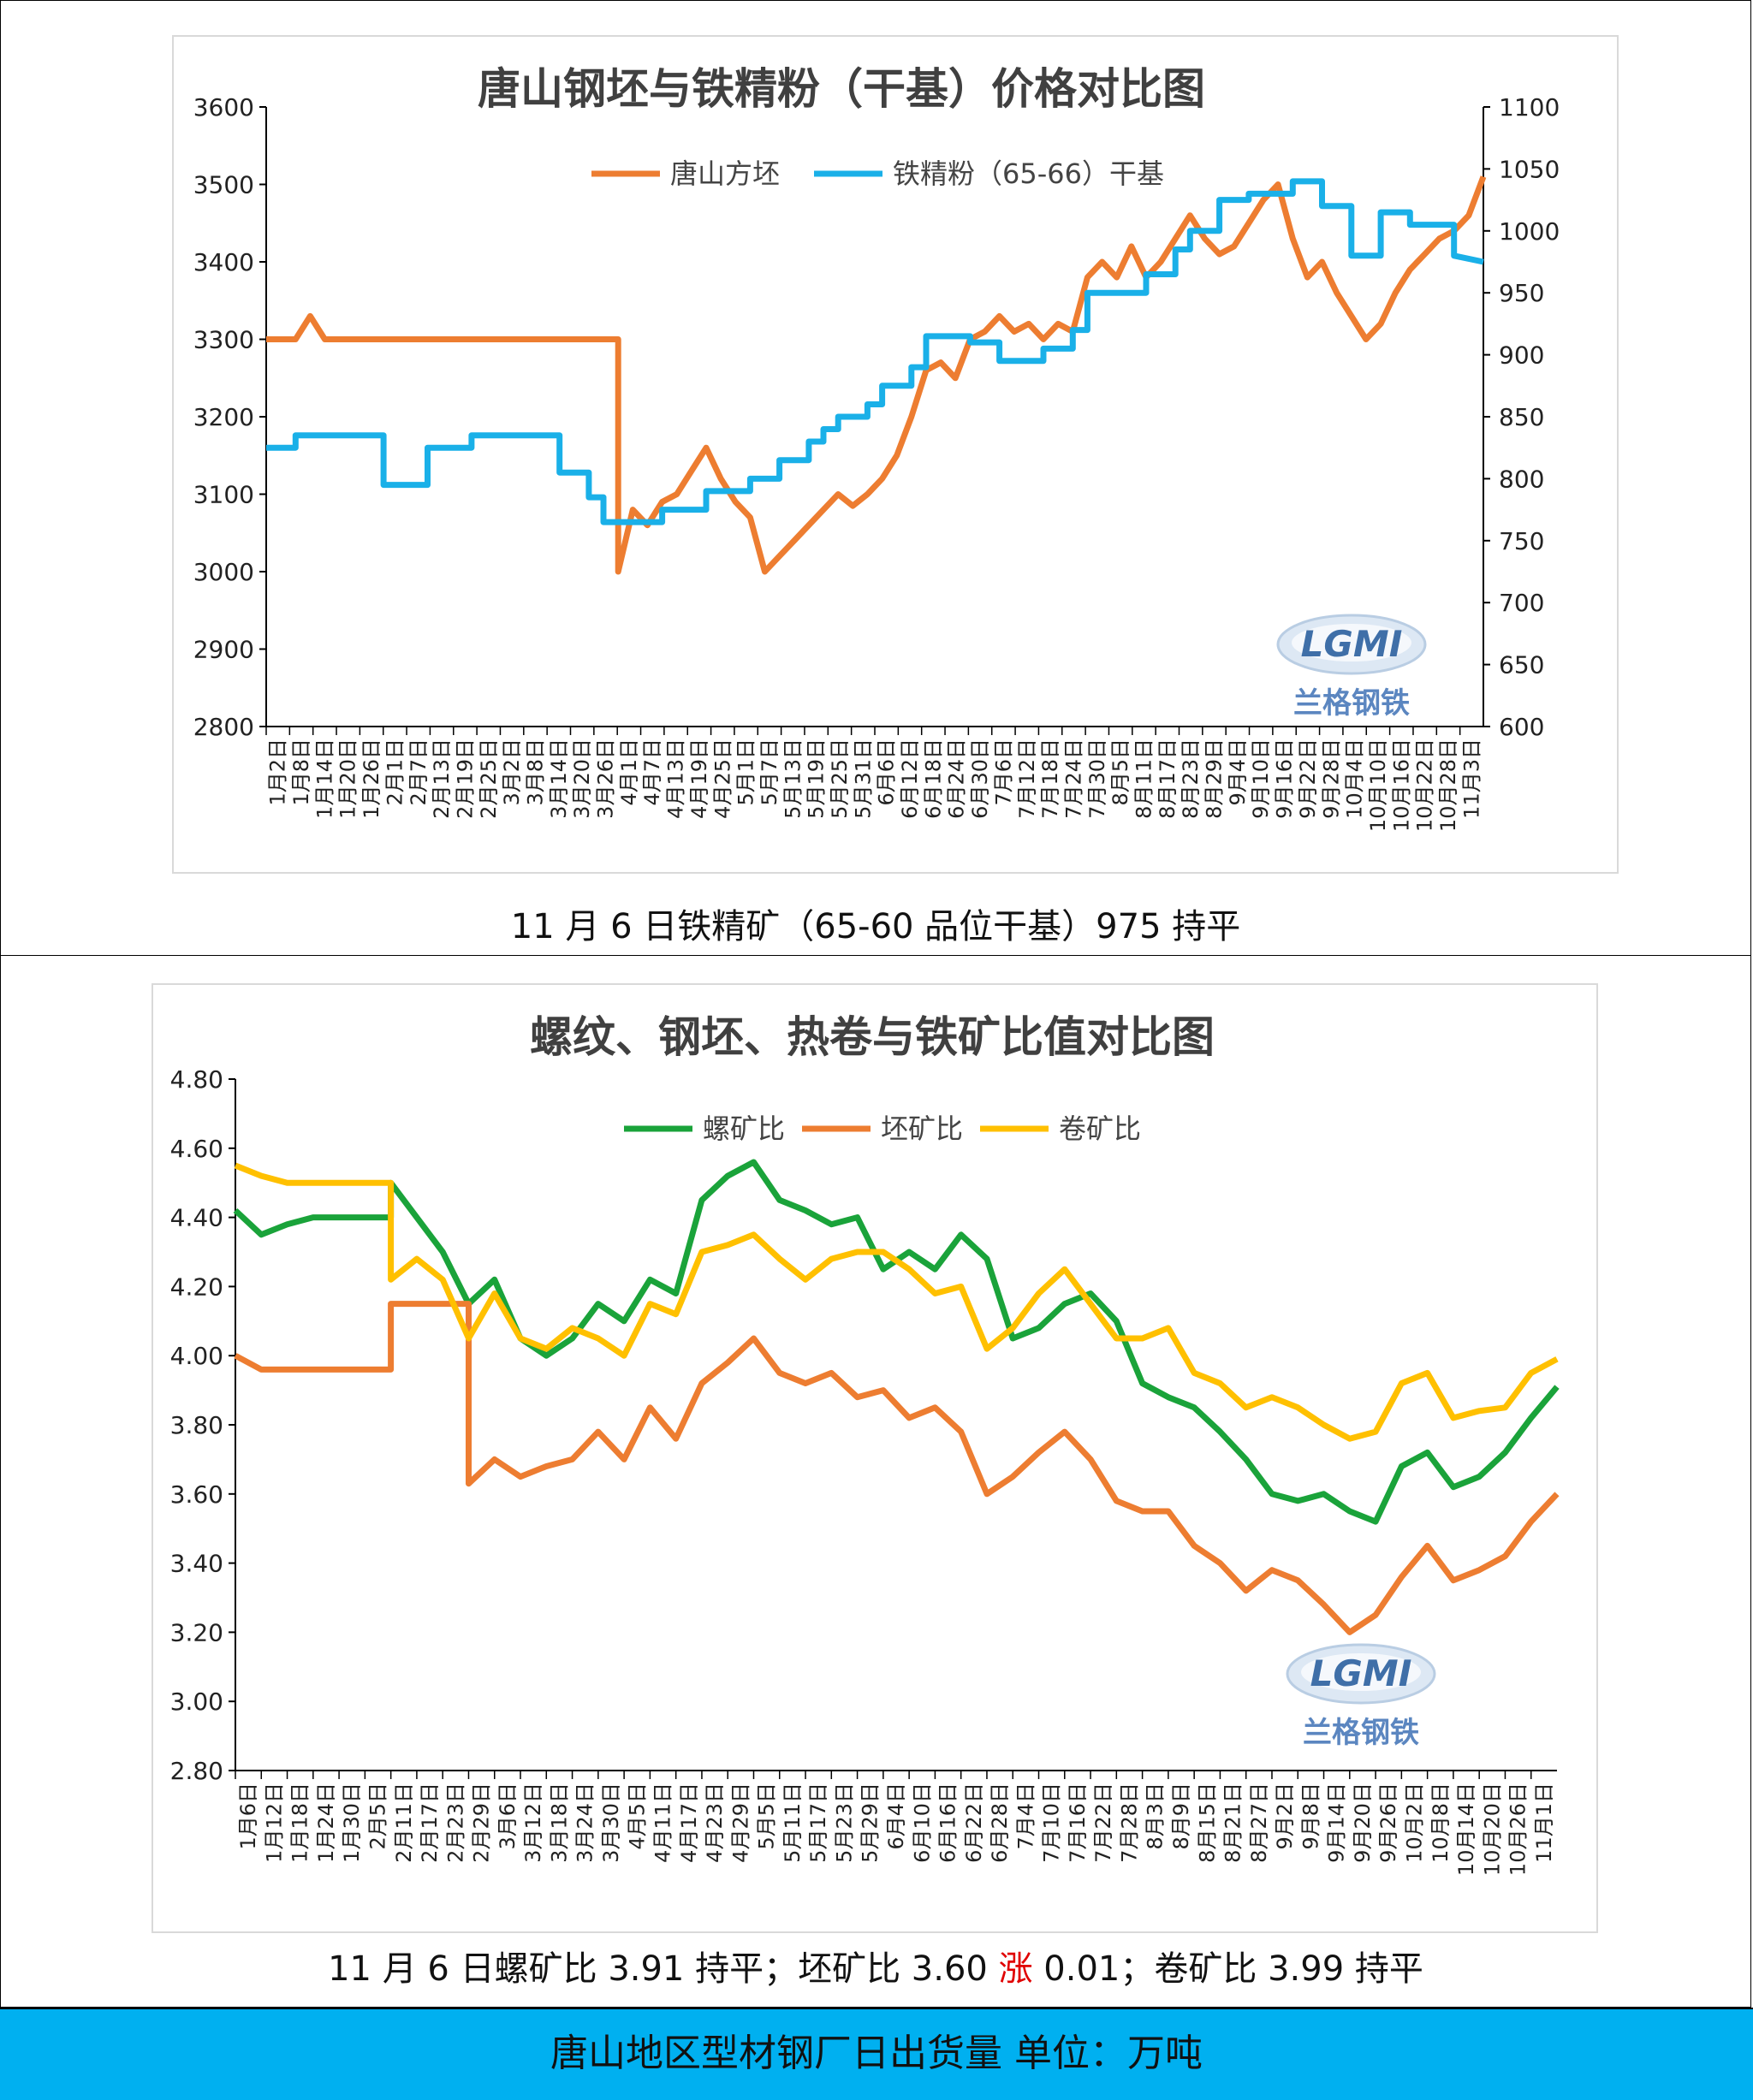  I want to click on x-tick-label: 5月29日, so click(870, 1823).